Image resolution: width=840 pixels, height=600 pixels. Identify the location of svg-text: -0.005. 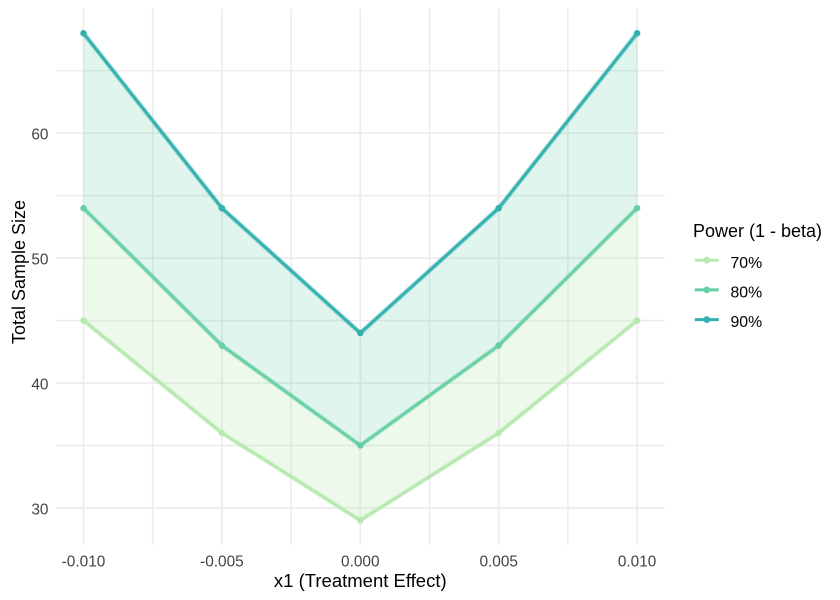
(222, 561).